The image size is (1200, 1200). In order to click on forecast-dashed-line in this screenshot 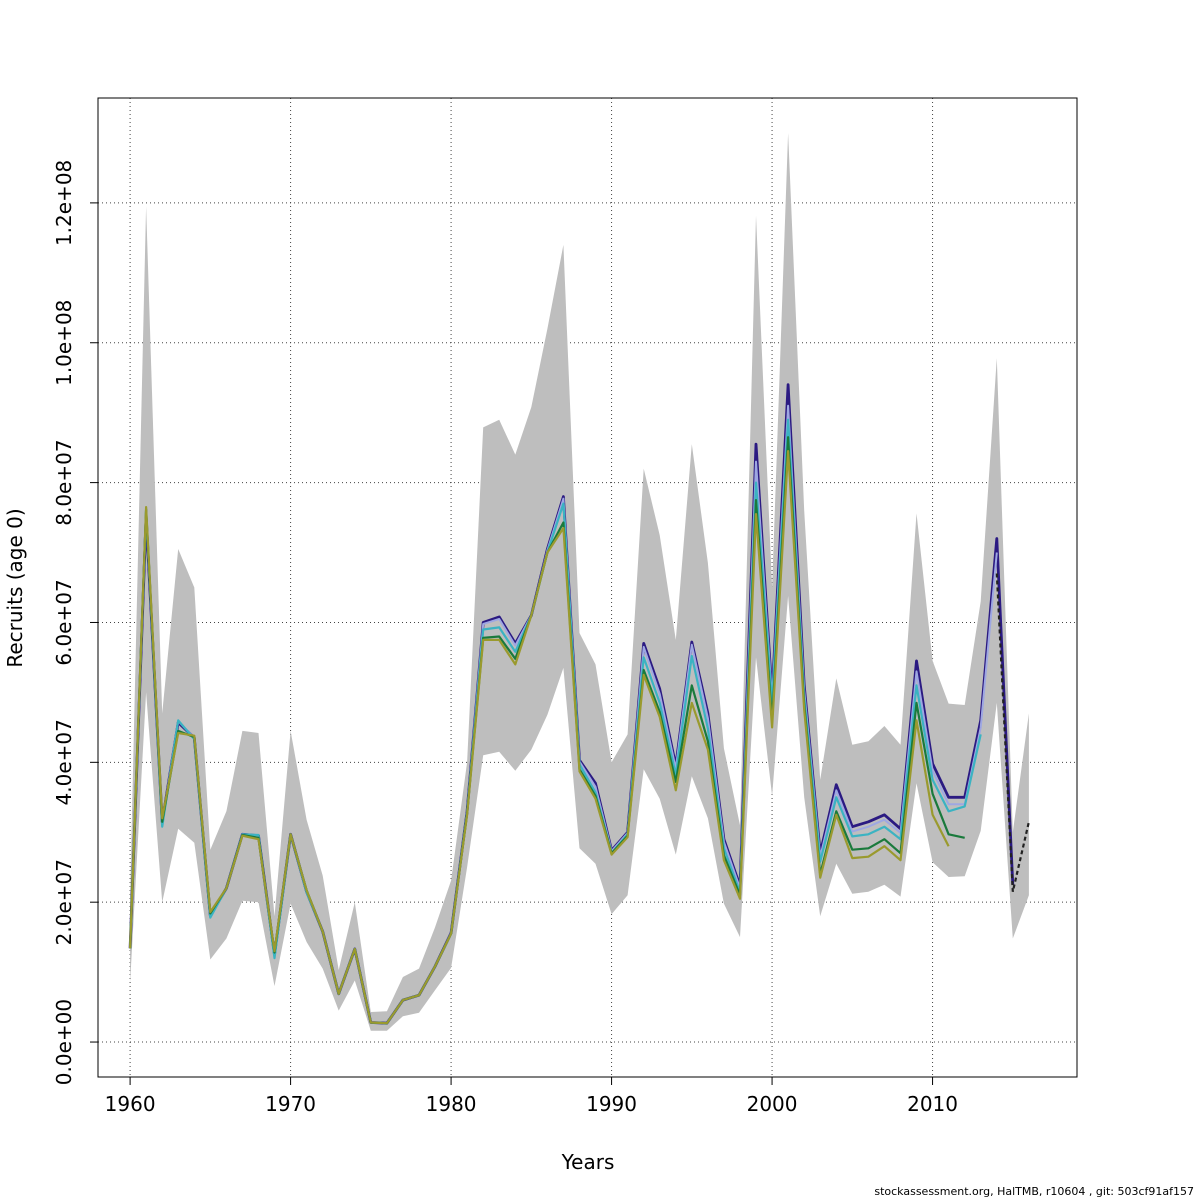, I will do `click(1012, 732)`.